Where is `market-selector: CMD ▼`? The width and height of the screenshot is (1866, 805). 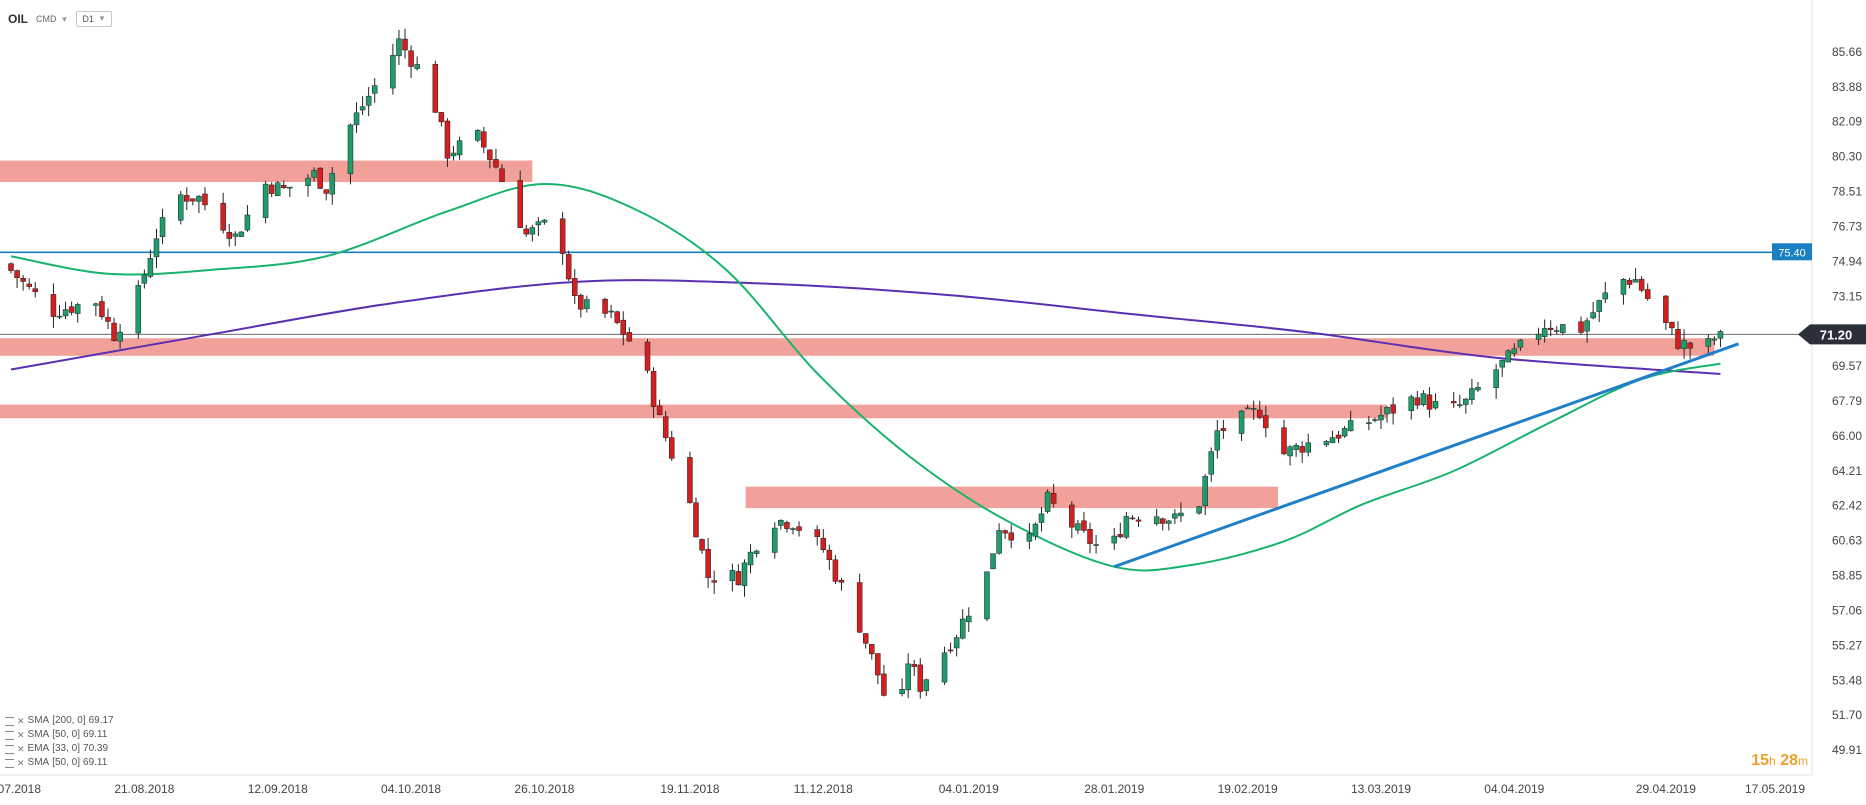
market-selector: CMD ▼ is located at coordinates (52, 19).